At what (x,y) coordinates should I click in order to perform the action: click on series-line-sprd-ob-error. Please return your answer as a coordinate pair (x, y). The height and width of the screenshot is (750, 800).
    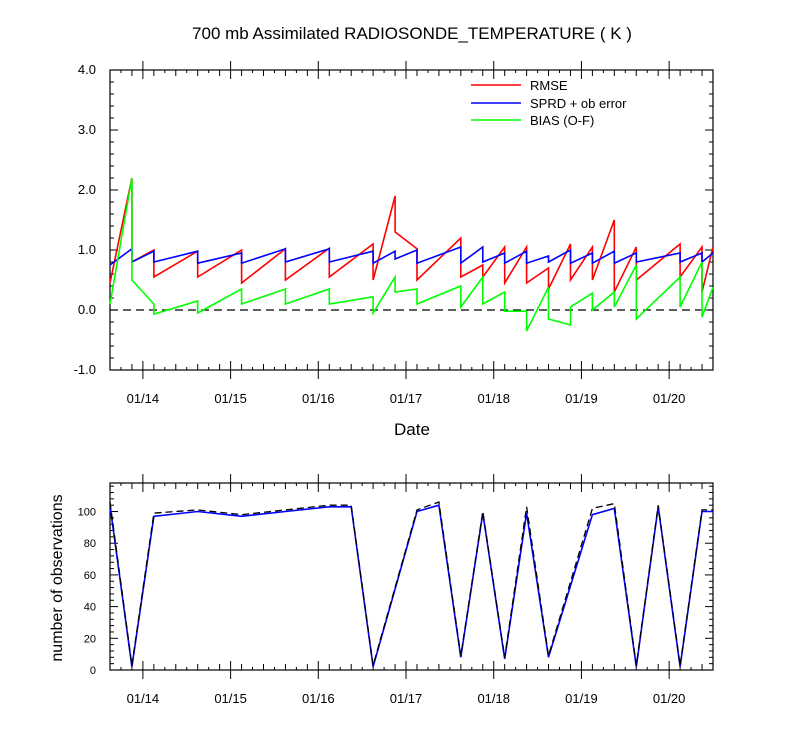
    Looking at the image, I should click on (411, 255).